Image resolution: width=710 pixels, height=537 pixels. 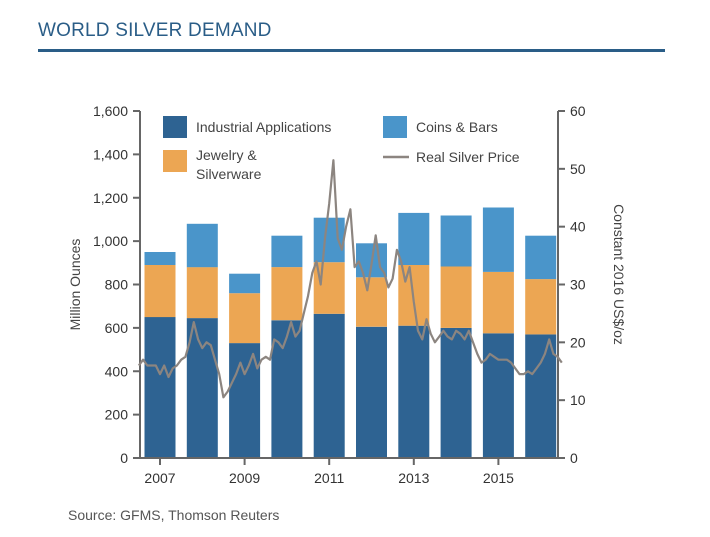 What do you see at coordinates (456, 241) in the screenshot?
I see `bar-coins-2014` at bounding box center [456, 241].